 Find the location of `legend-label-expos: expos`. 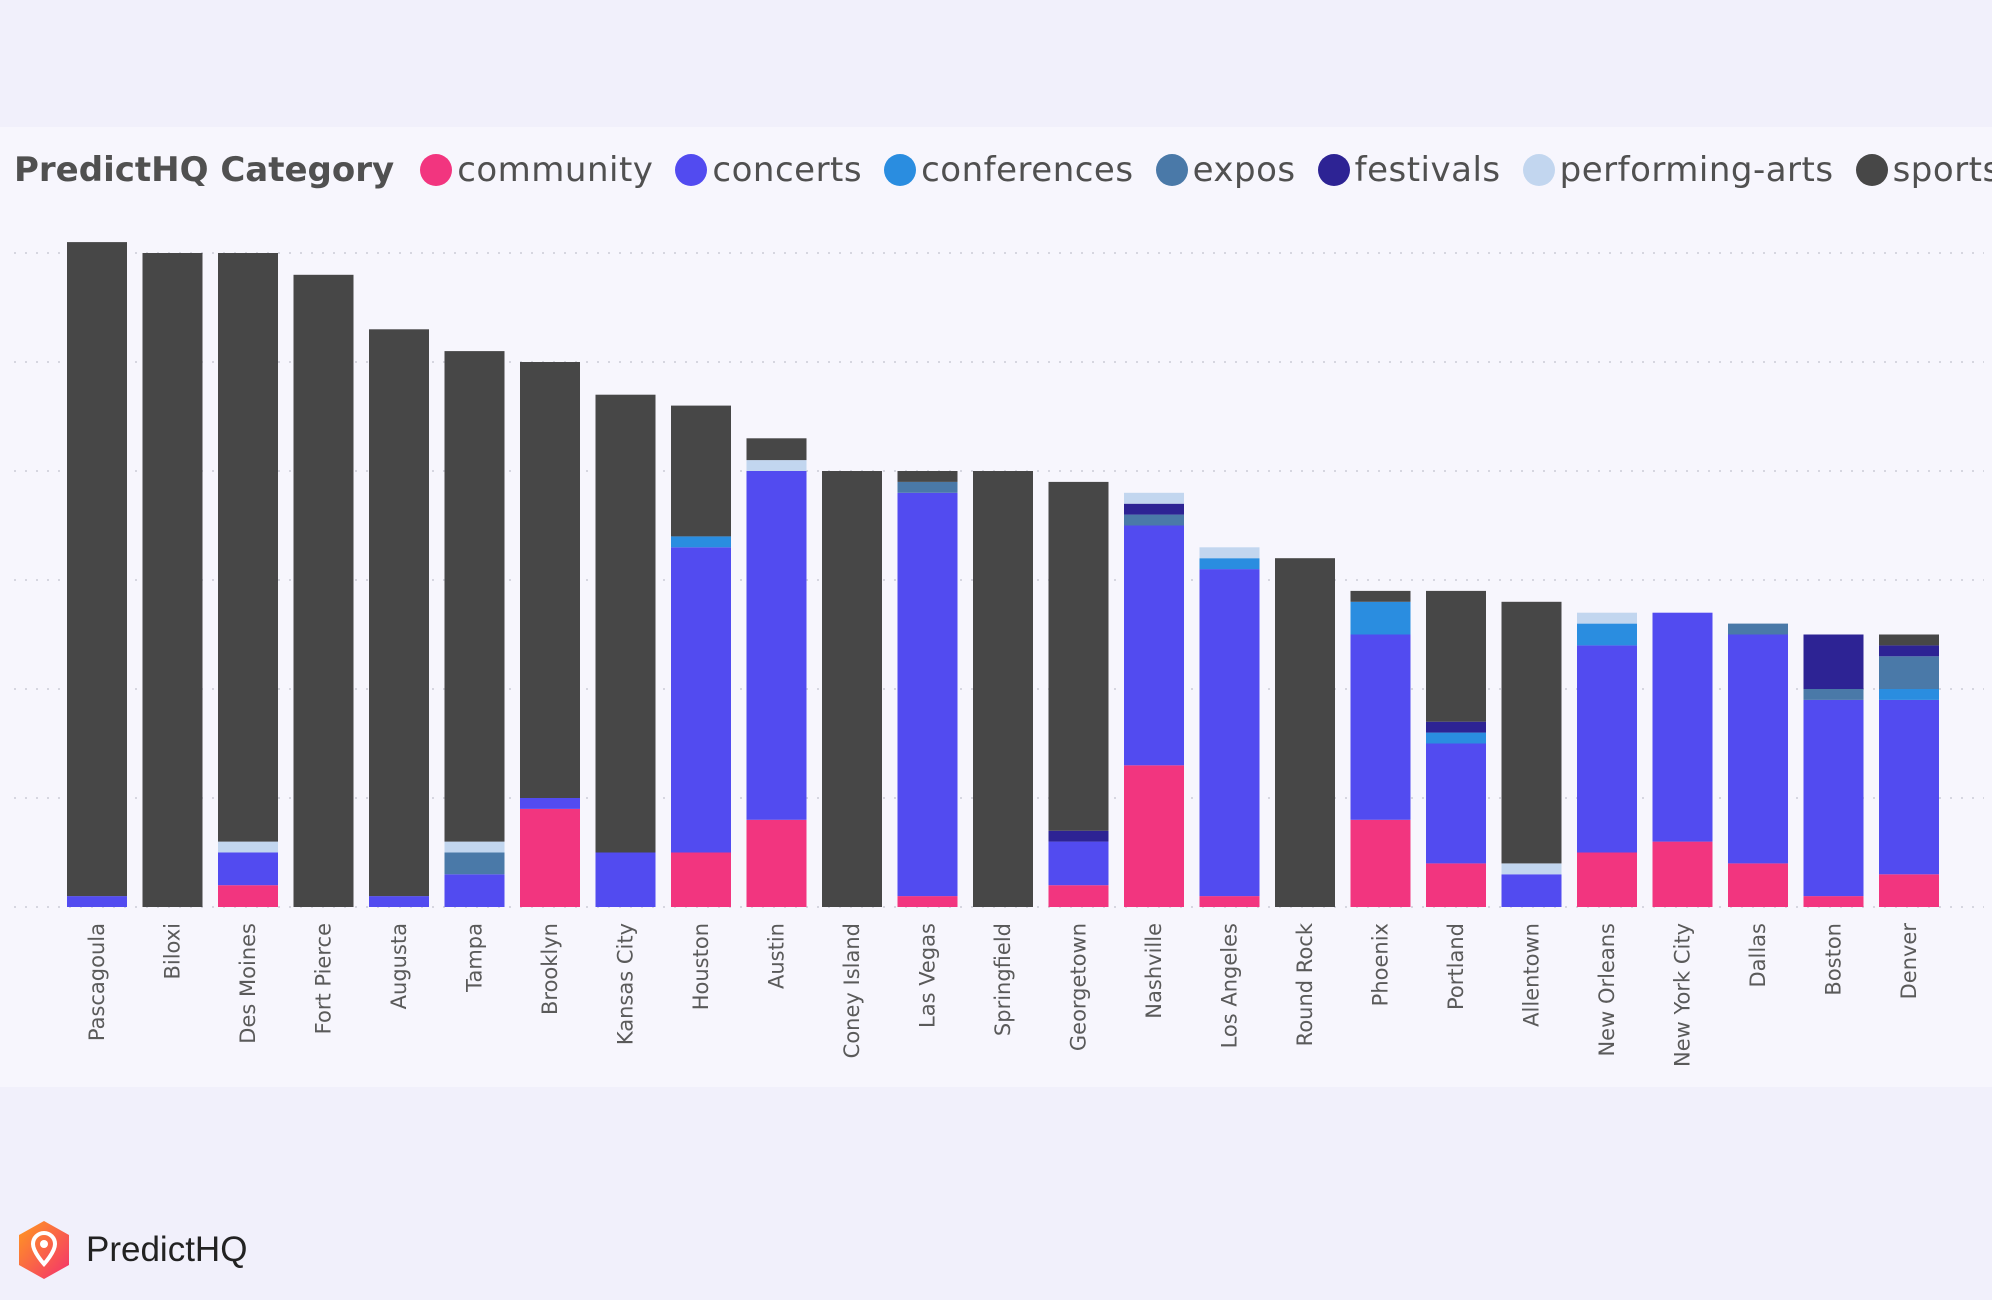

legend-label-expos: expos is located at coordinates (1244, 170).